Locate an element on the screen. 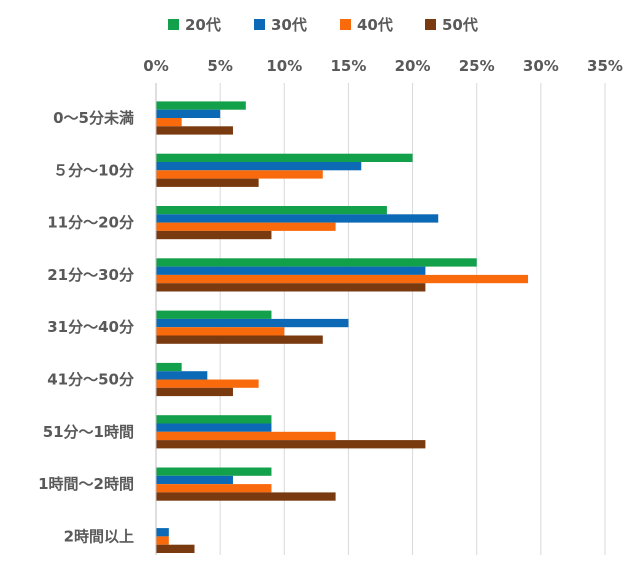 The width and height of the screenshot is (640, 571). bar-20代-7 is located at coordinates (214, 471).